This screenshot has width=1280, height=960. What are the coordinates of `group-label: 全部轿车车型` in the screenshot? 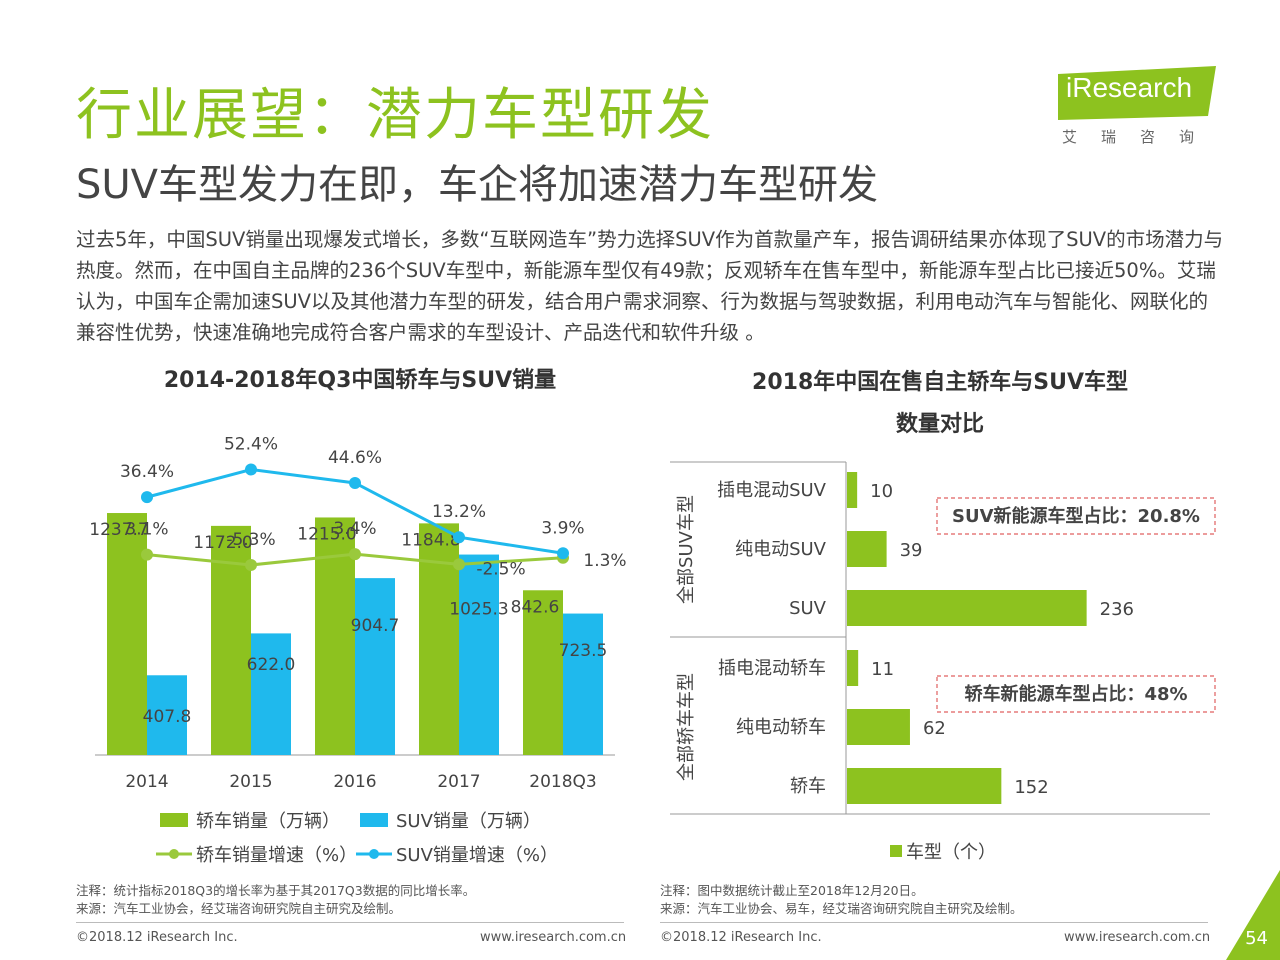 It's located at (686, 727).